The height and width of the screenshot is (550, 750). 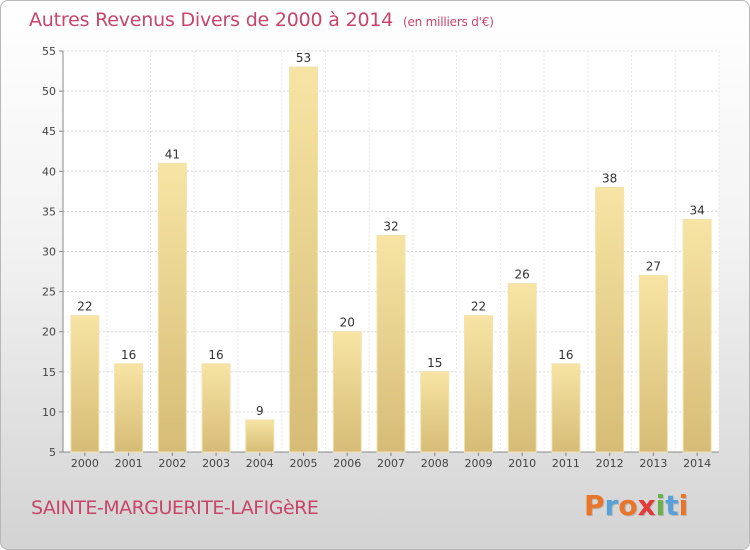 What do you see at coordinates (611, 505) in the screenshot?
I see `logo-letter: r` at bounding box center [611, 505].